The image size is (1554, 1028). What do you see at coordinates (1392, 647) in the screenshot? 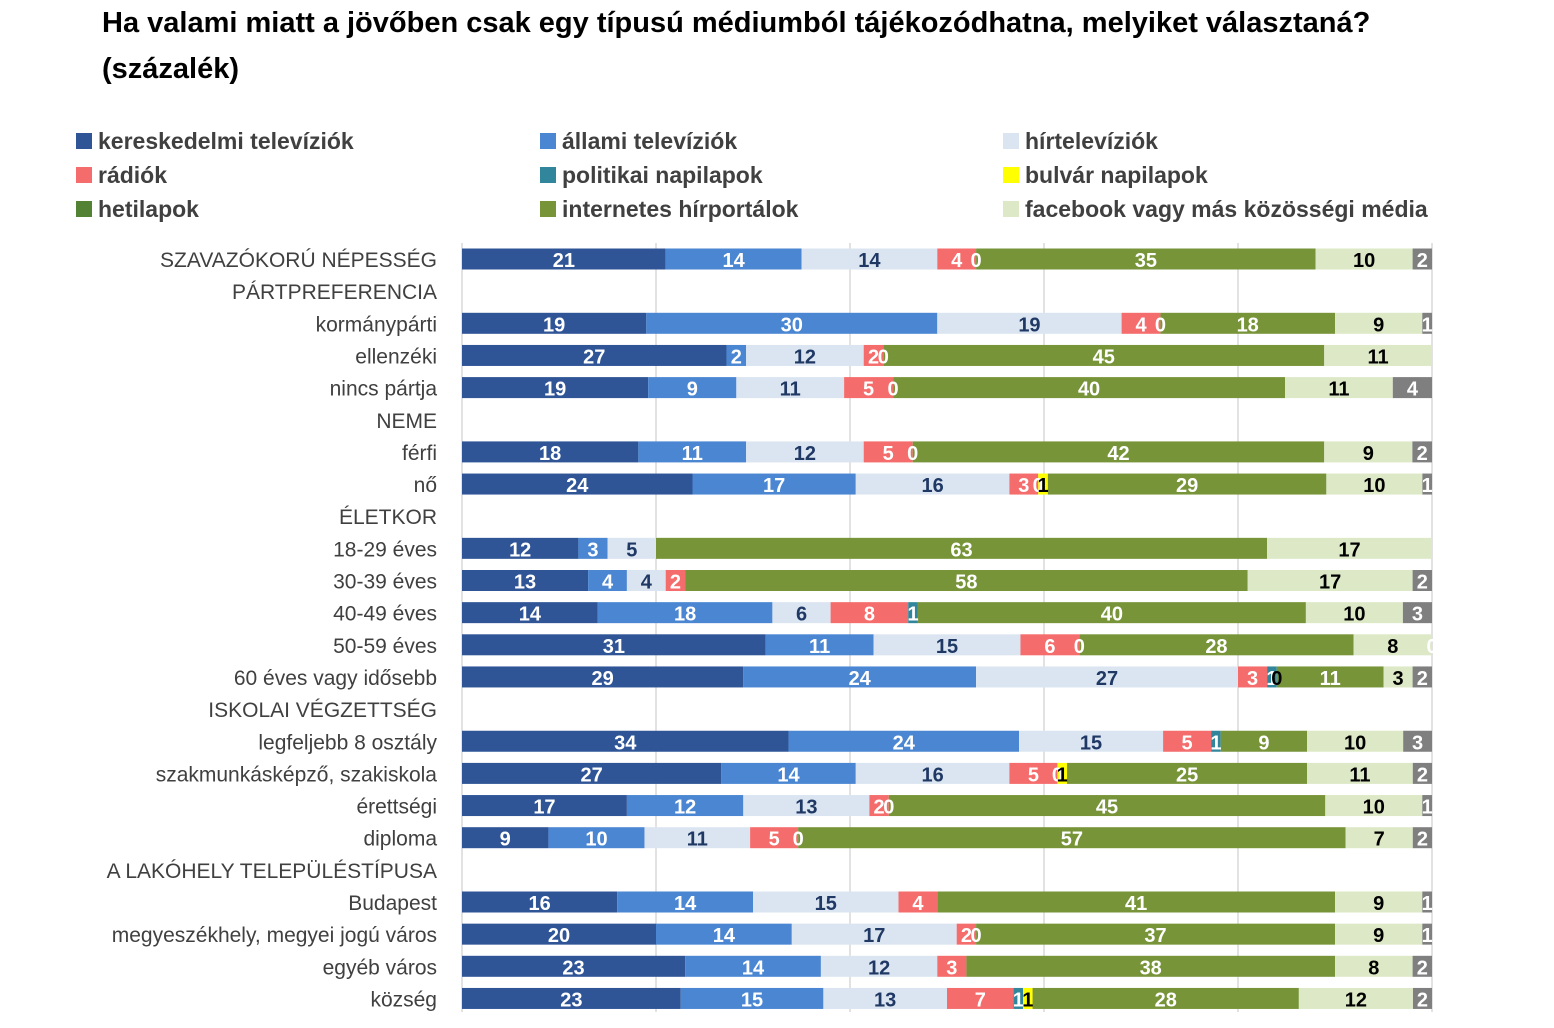
I see `data-label: 8` at bounding box center [1392, 647].